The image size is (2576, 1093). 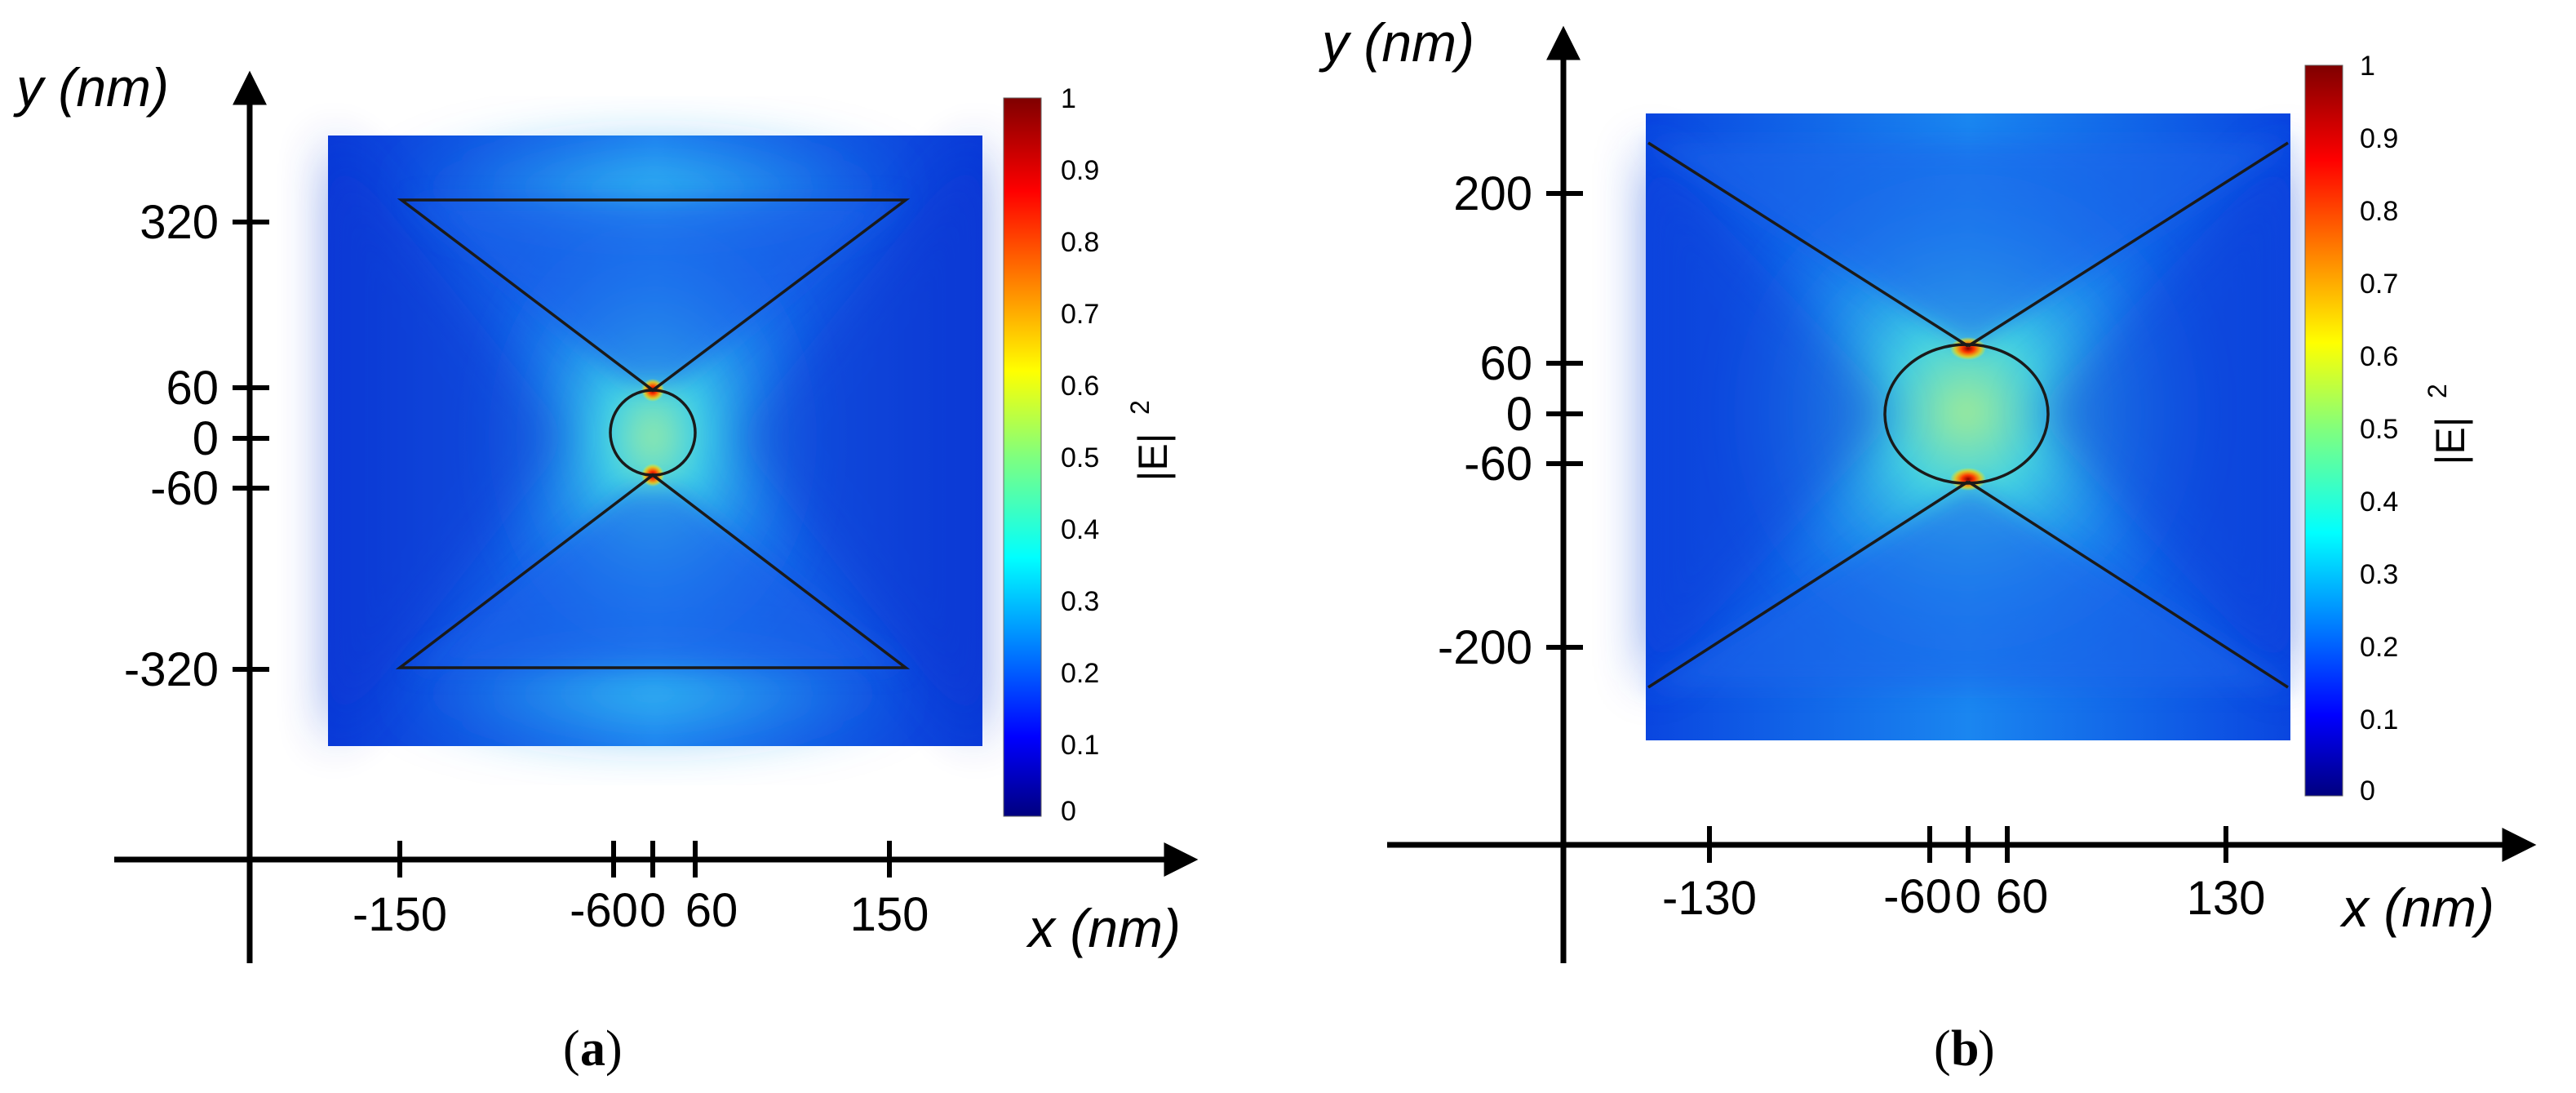 What do you see at coordinates (1709, 898) in the screenshot?
I see `panel-b-x-tick-label: -130` at bounding box center [1709, 898].